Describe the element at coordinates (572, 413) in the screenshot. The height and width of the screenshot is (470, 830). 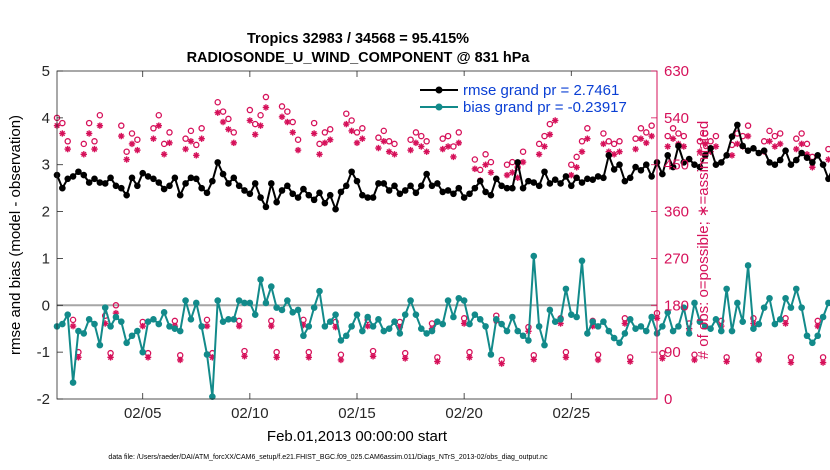
I see `x-tick-label: 02/25` at that location.